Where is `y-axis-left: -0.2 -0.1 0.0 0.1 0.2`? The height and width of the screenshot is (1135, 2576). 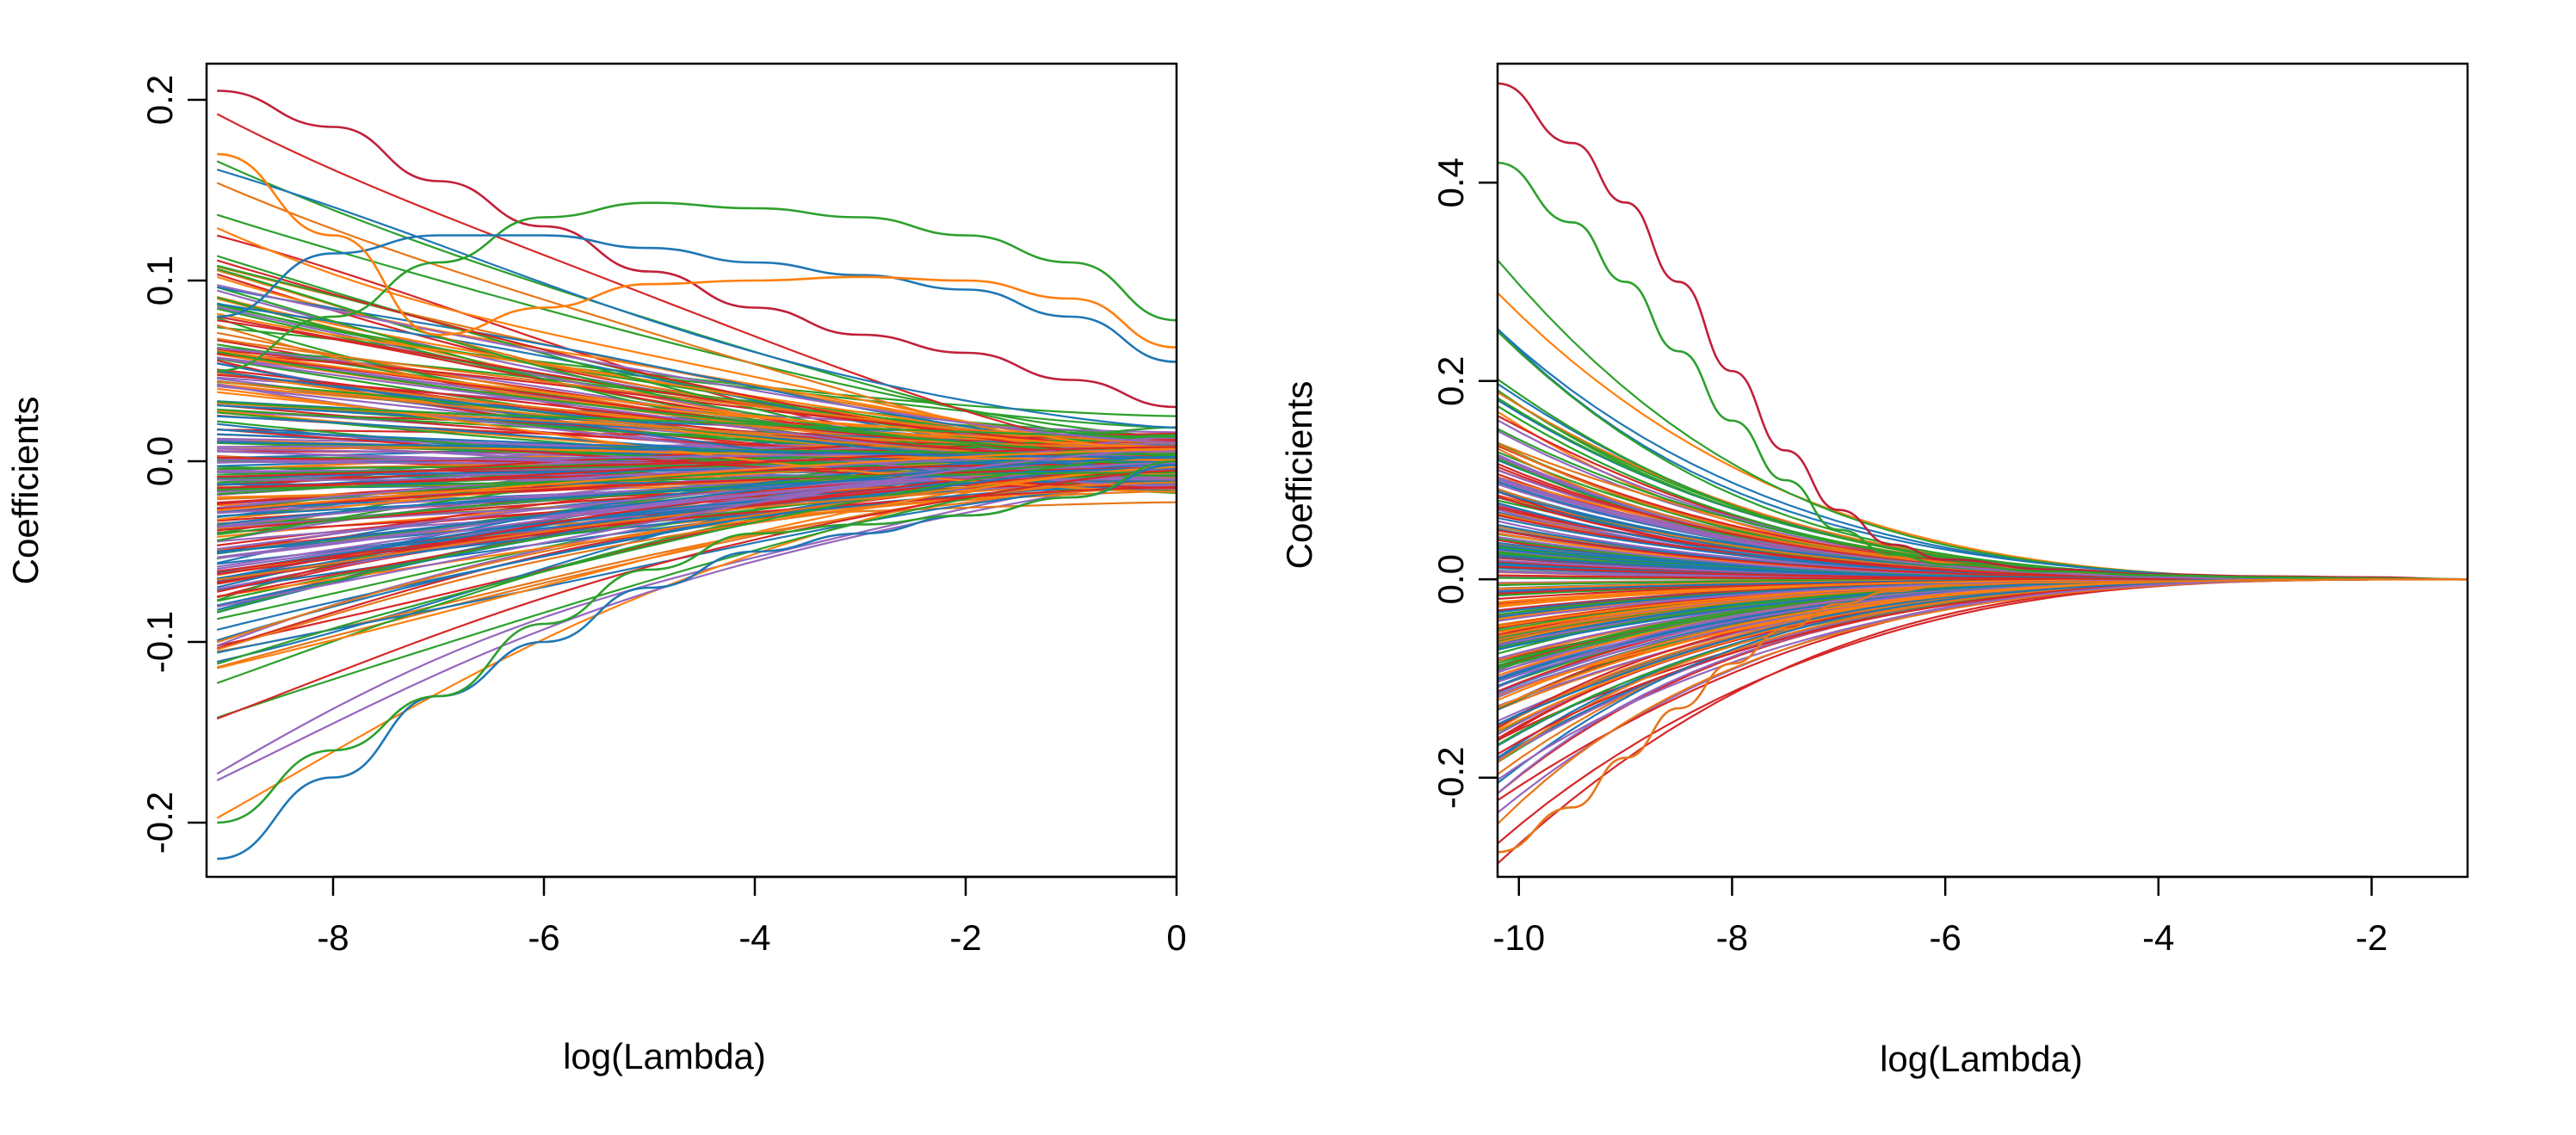
y-axis-left: -0.2 -0.1 0.0 0.1 0.2 is located at coordinates (173, 465).